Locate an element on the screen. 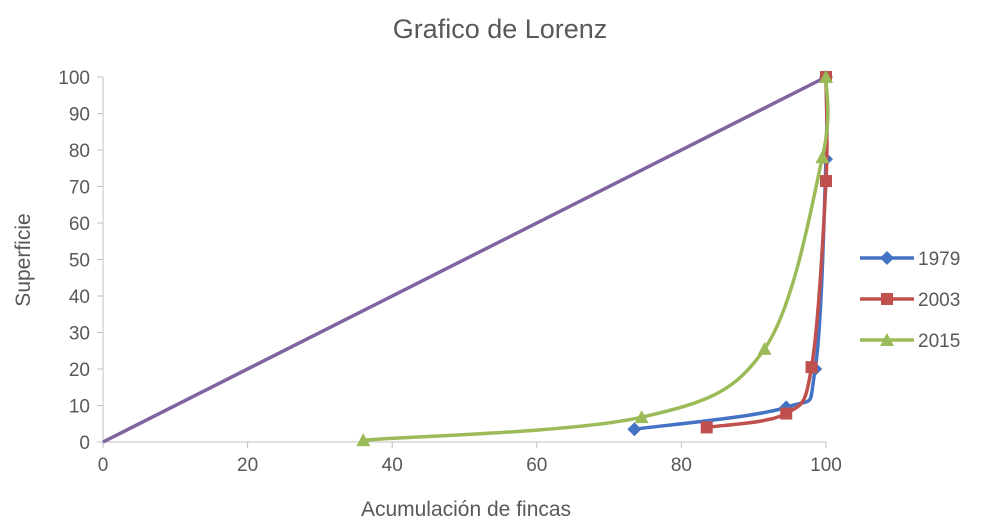 This screenshot has height=520, width=1001. chart-title: Grafico de Lorenz is located at coordinates (500, 29).